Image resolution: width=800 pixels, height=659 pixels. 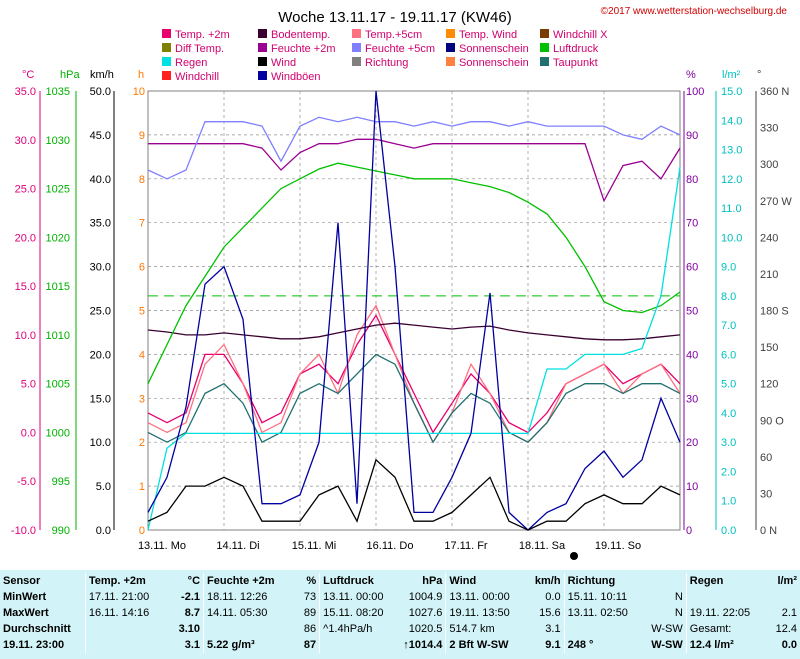 I want to click on stats-cell: 3.1, so click(x=192, y=645).